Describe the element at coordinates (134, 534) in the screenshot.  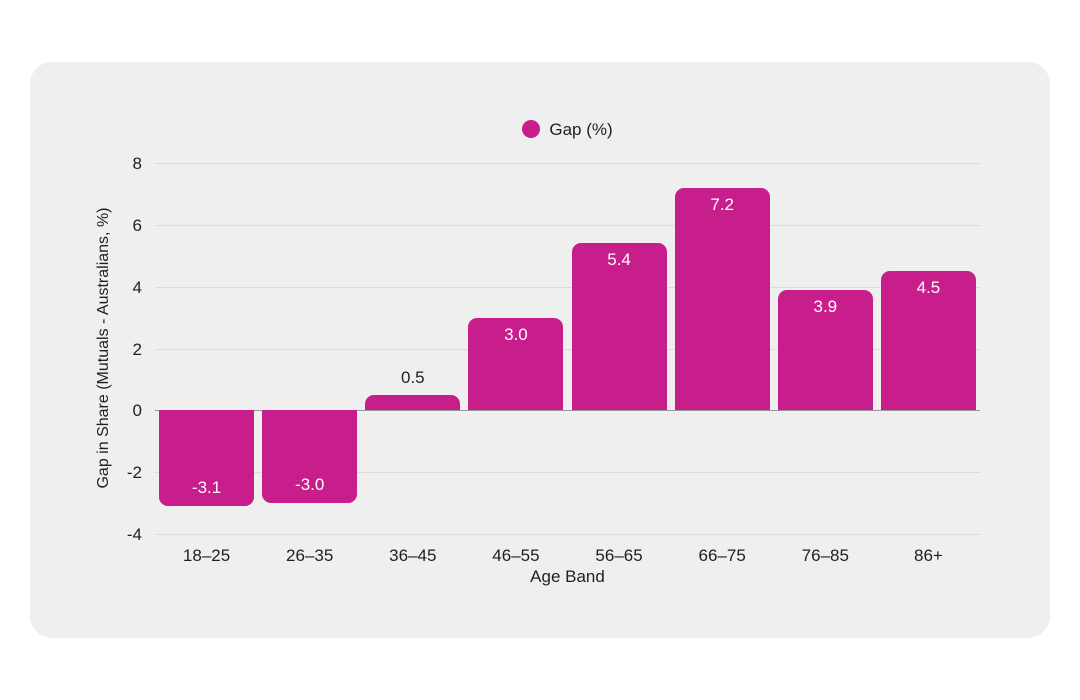
I see `y-tick-label: -4` at that location.